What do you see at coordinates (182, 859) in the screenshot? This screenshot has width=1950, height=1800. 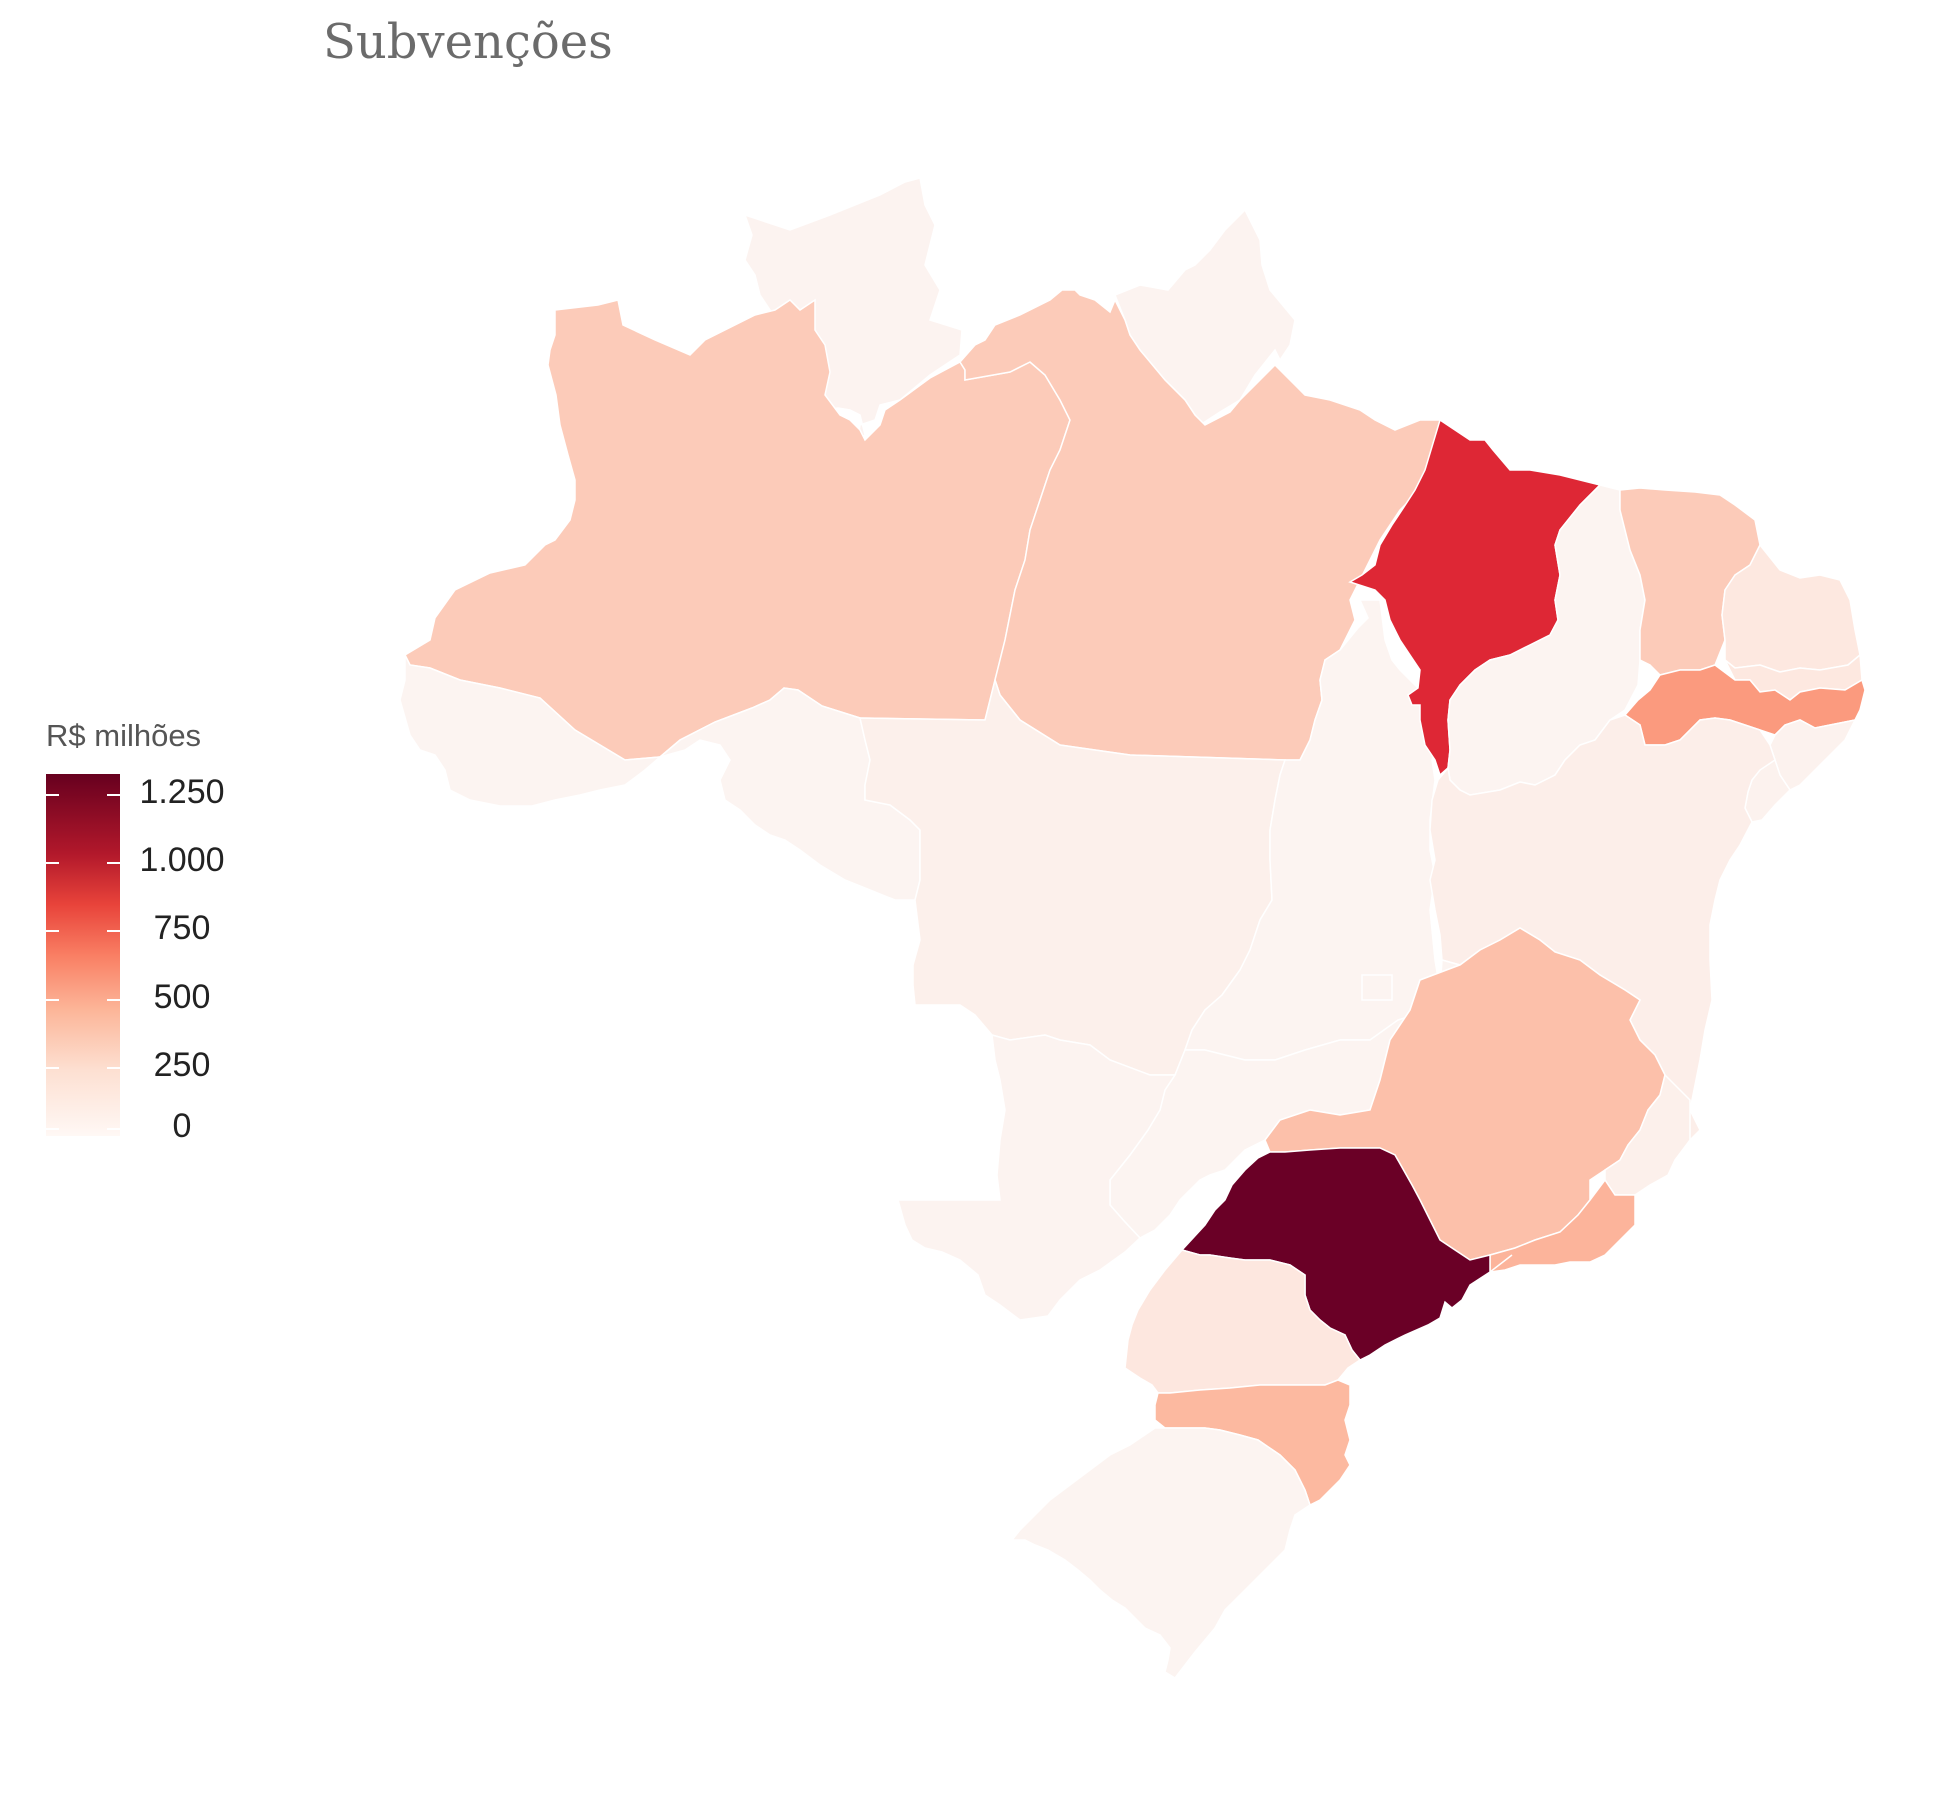 I see `legend-tick-label: 1.000` at bounding box center [182, 859].